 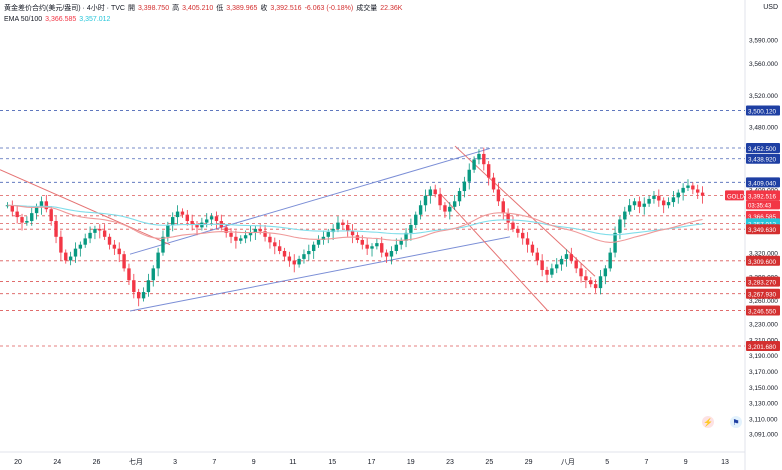 What do you see at coordinates (763, 96) in the screenshot?
I see `y-tick-label: 3,520.000` at bounding box center [763, 96].